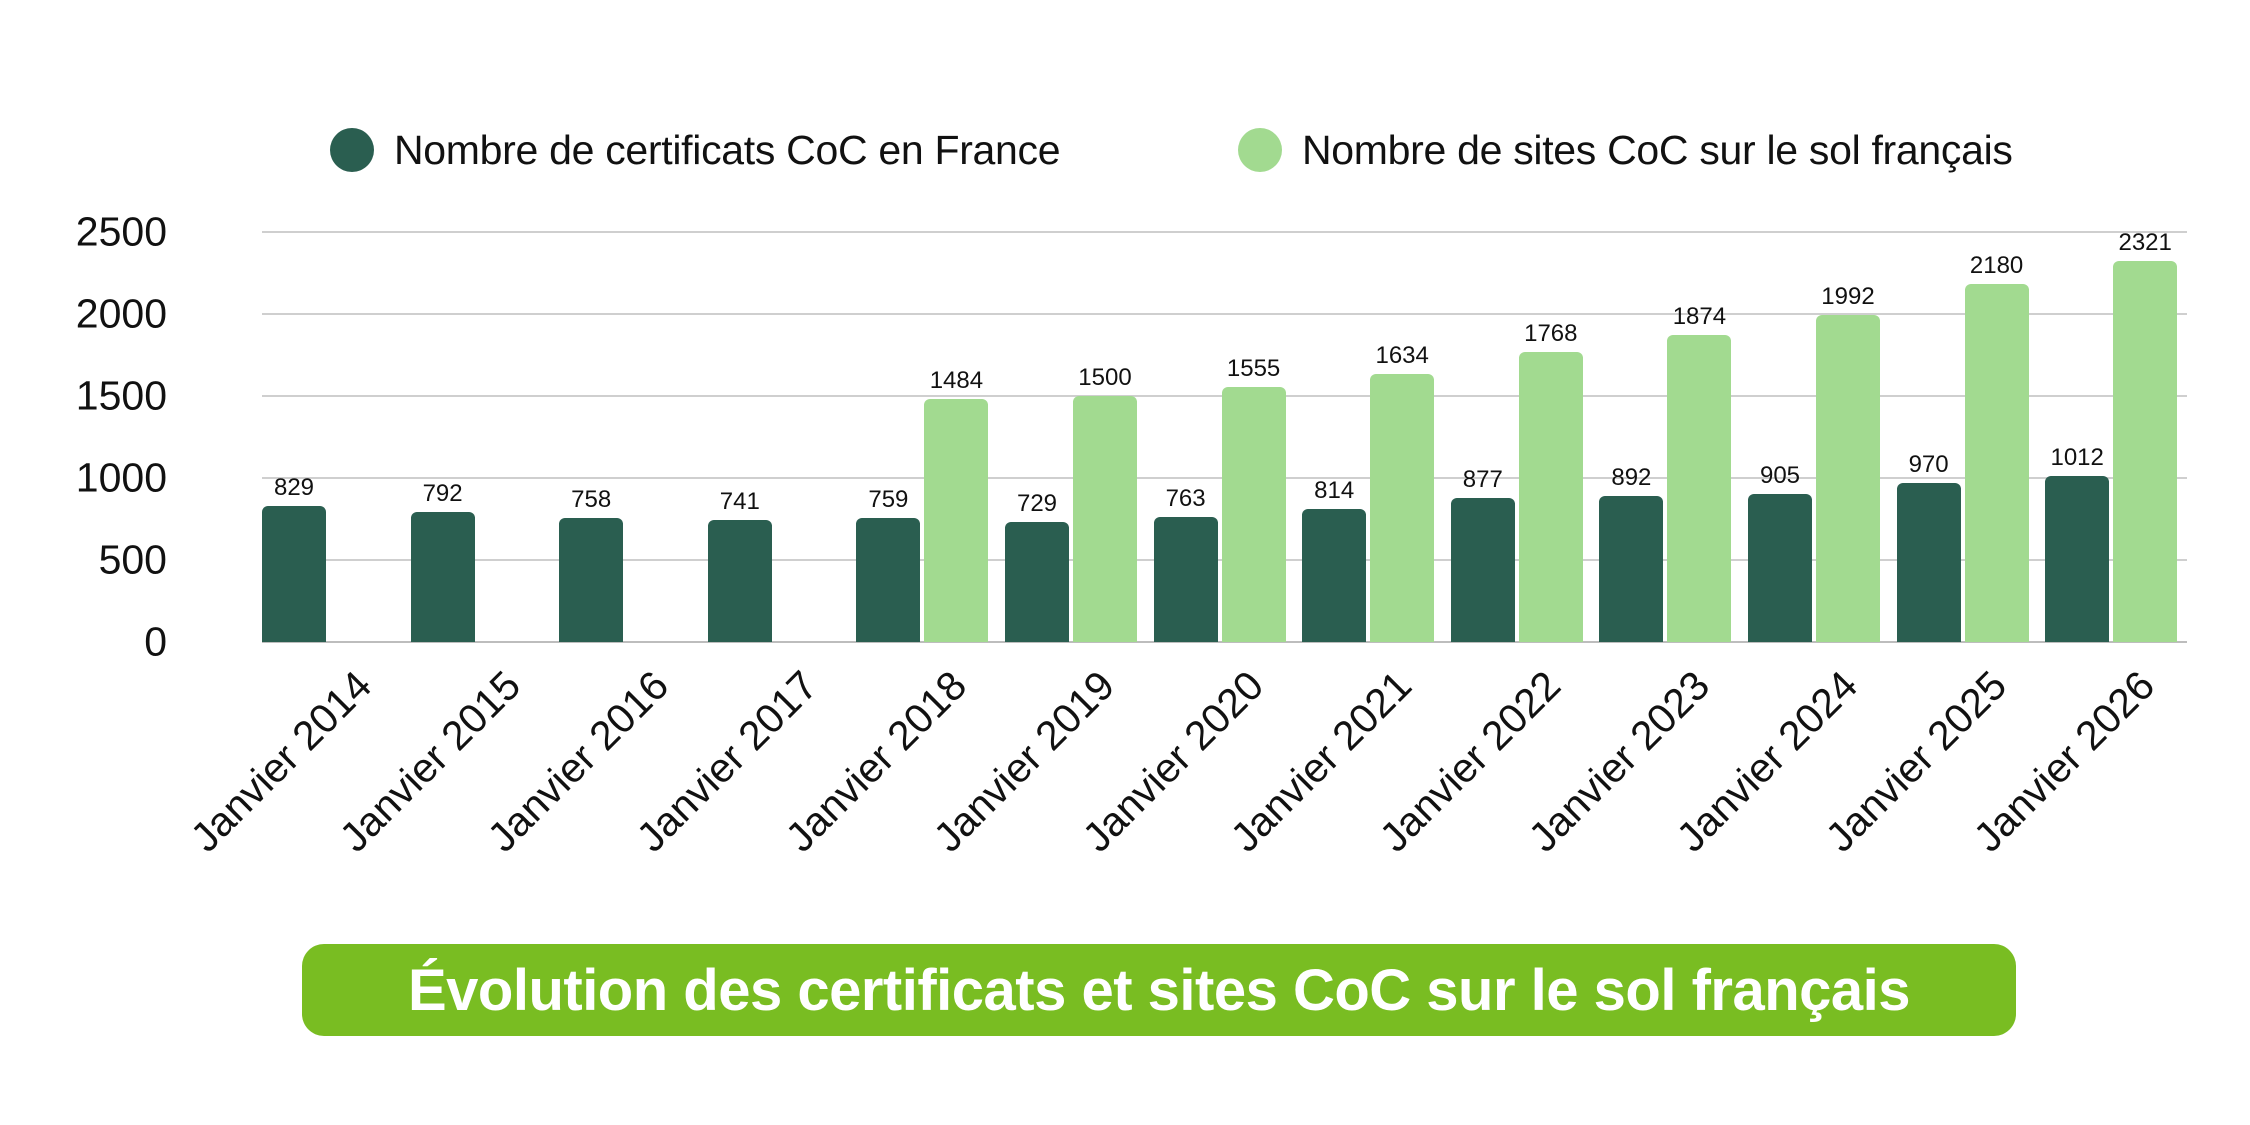 The image size is (2250, 1125). I want to click on bar-value-label: 970, so click(1928, 464).